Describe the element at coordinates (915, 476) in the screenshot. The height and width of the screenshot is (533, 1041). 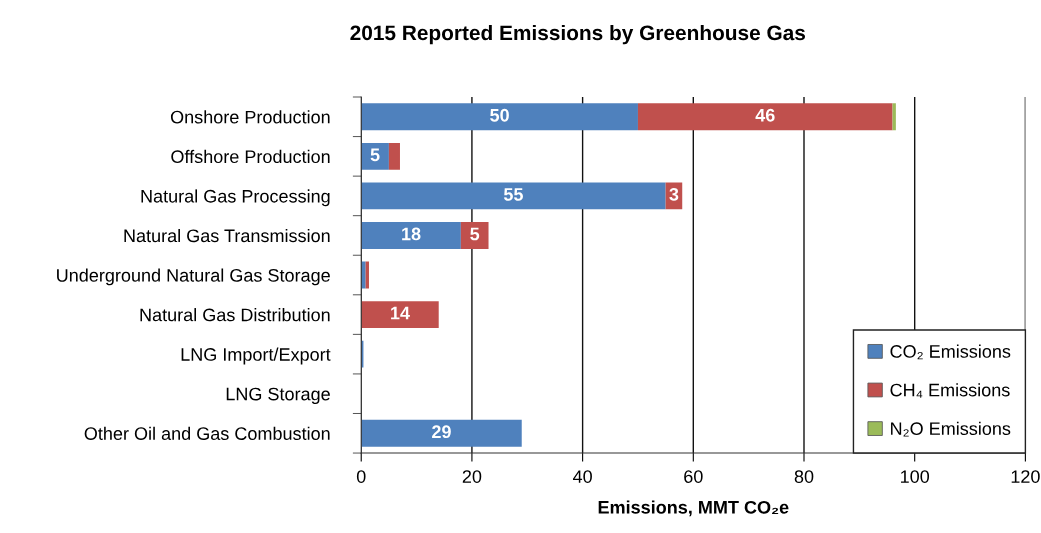
I see `x-tick-label: 100` at that location.